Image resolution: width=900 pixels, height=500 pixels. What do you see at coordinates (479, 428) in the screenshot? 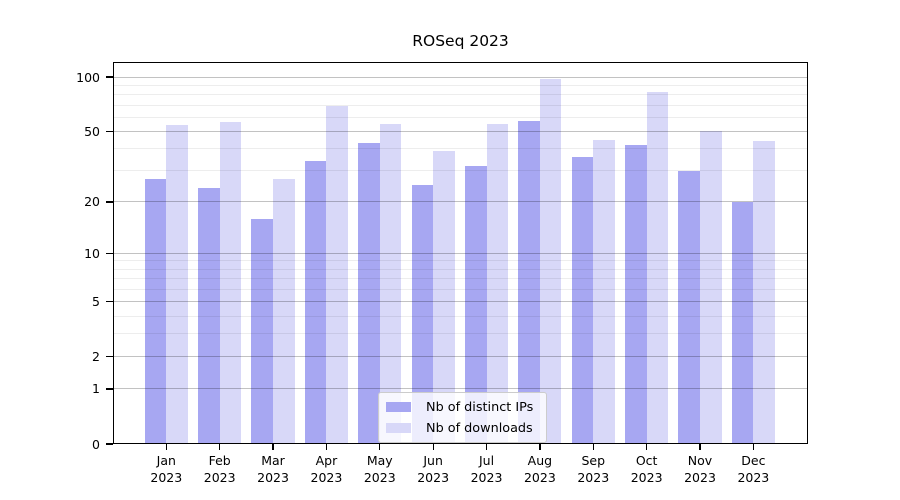
I see `legend-label-downloads: Nb of downloads` at bounding box center [479, 428].